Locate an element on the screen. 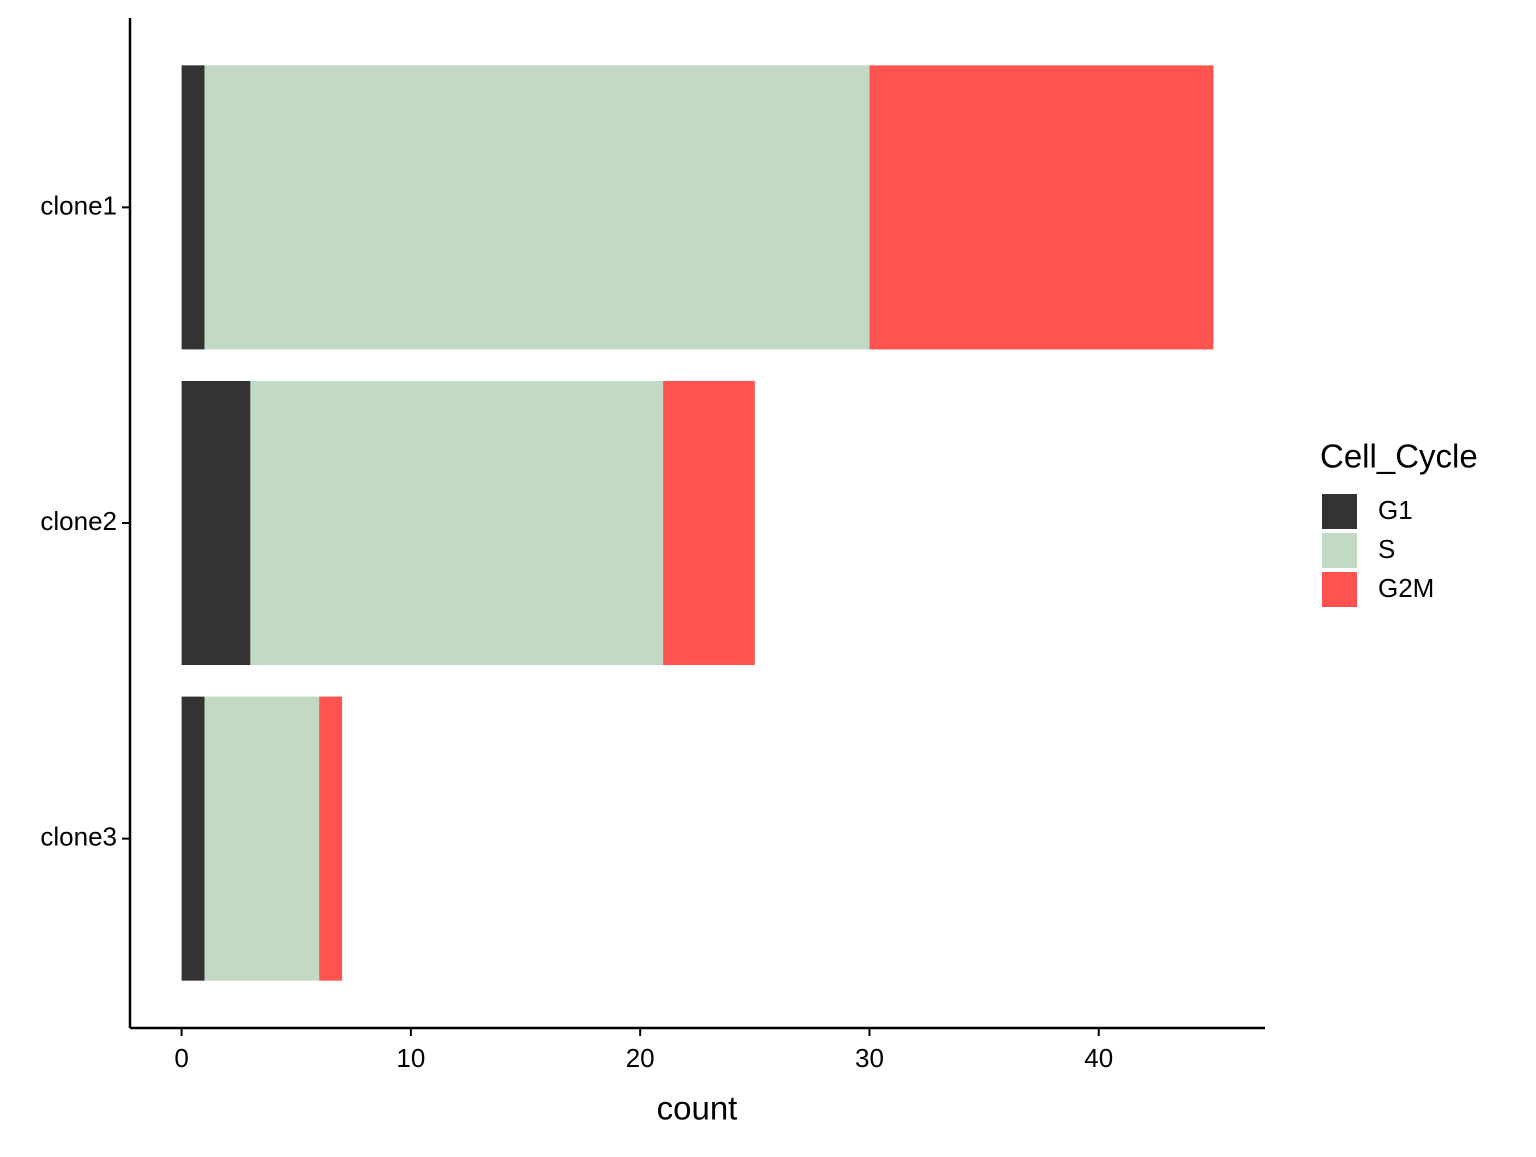  x-tick-label: 0 is located at coordinates (181, 1058).